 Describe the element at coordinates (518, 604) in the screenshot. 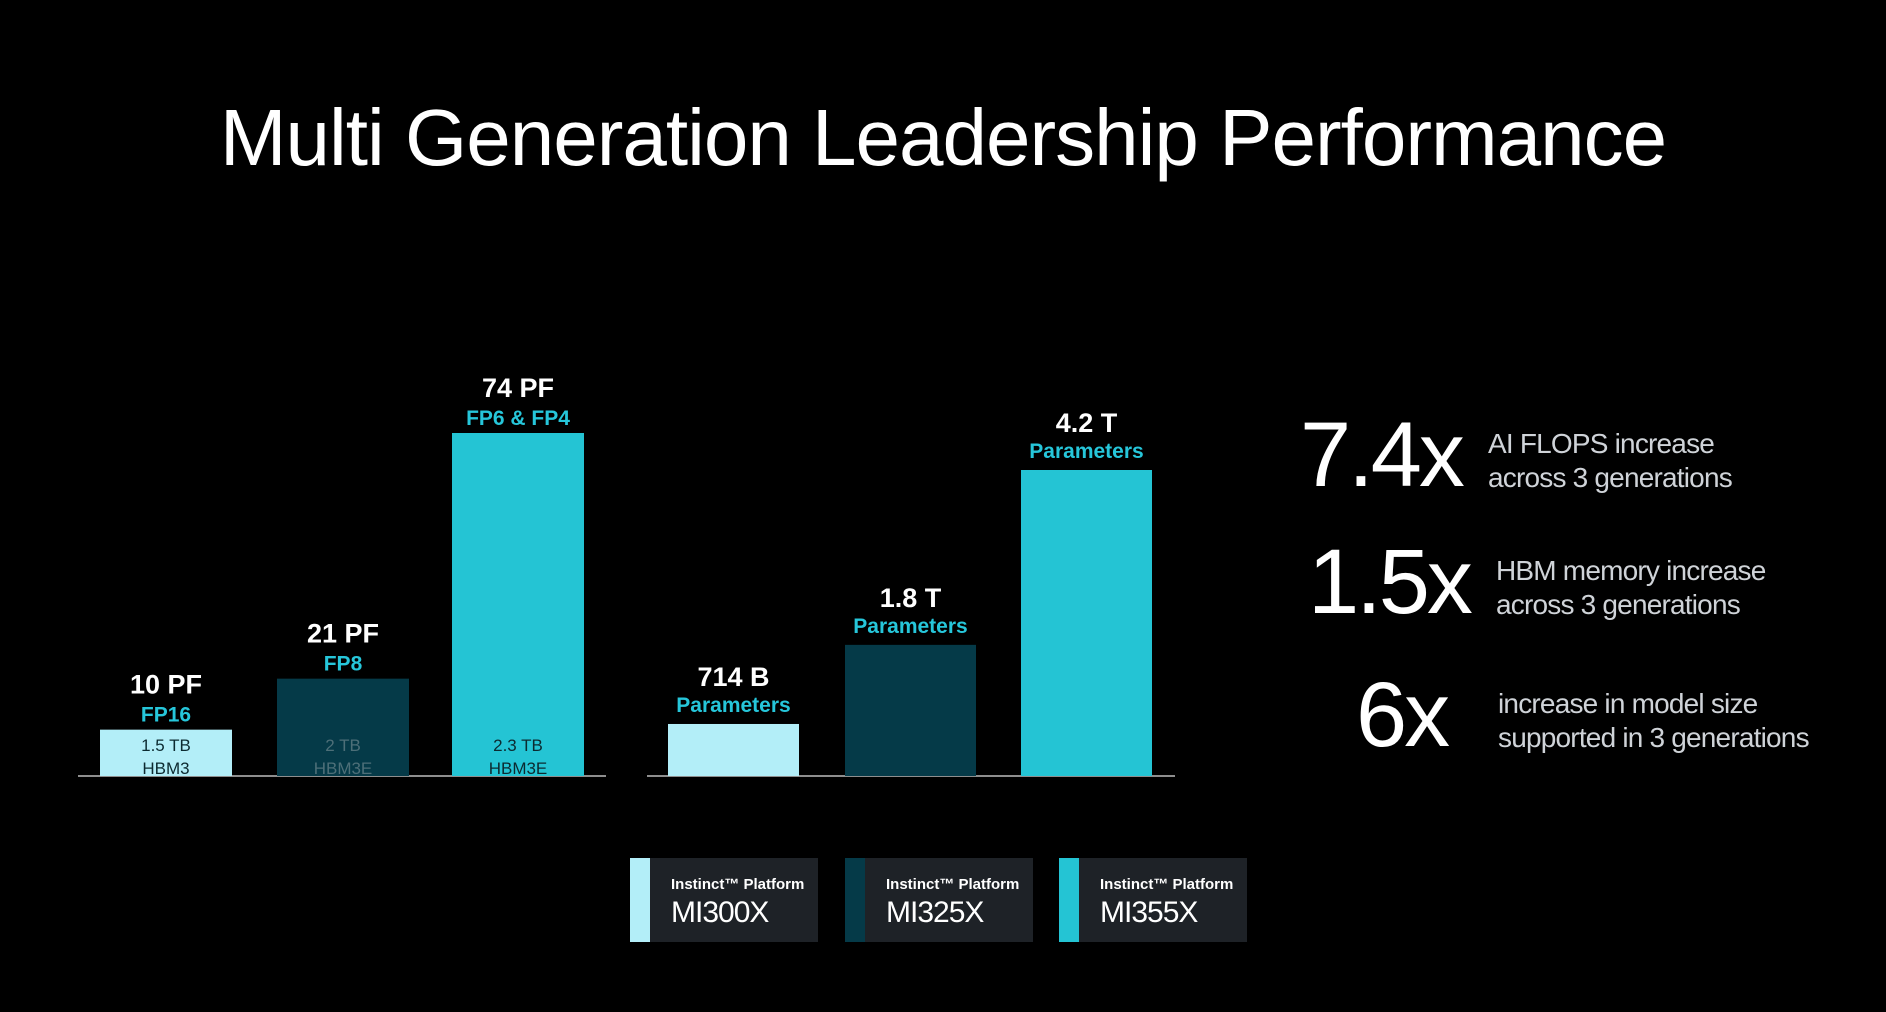

I see `chart1-bar-mi355x` at that location.